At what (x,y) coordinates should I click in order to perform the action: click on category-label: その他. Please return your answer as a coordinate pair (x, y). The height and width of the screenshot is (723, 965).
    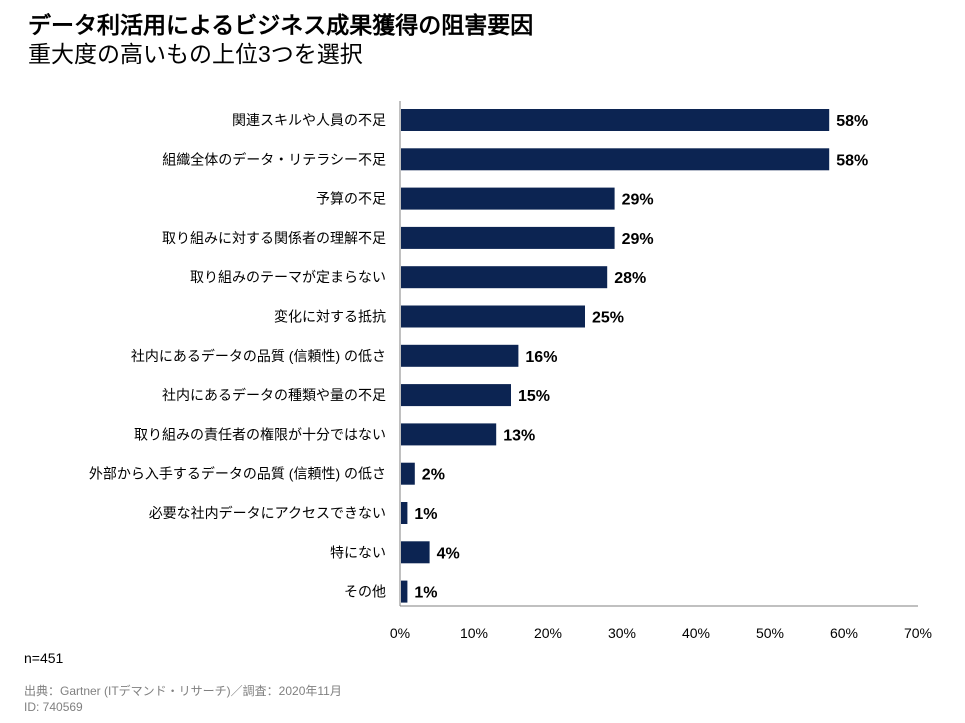
    Looking at the image, I should click on (365, 592).